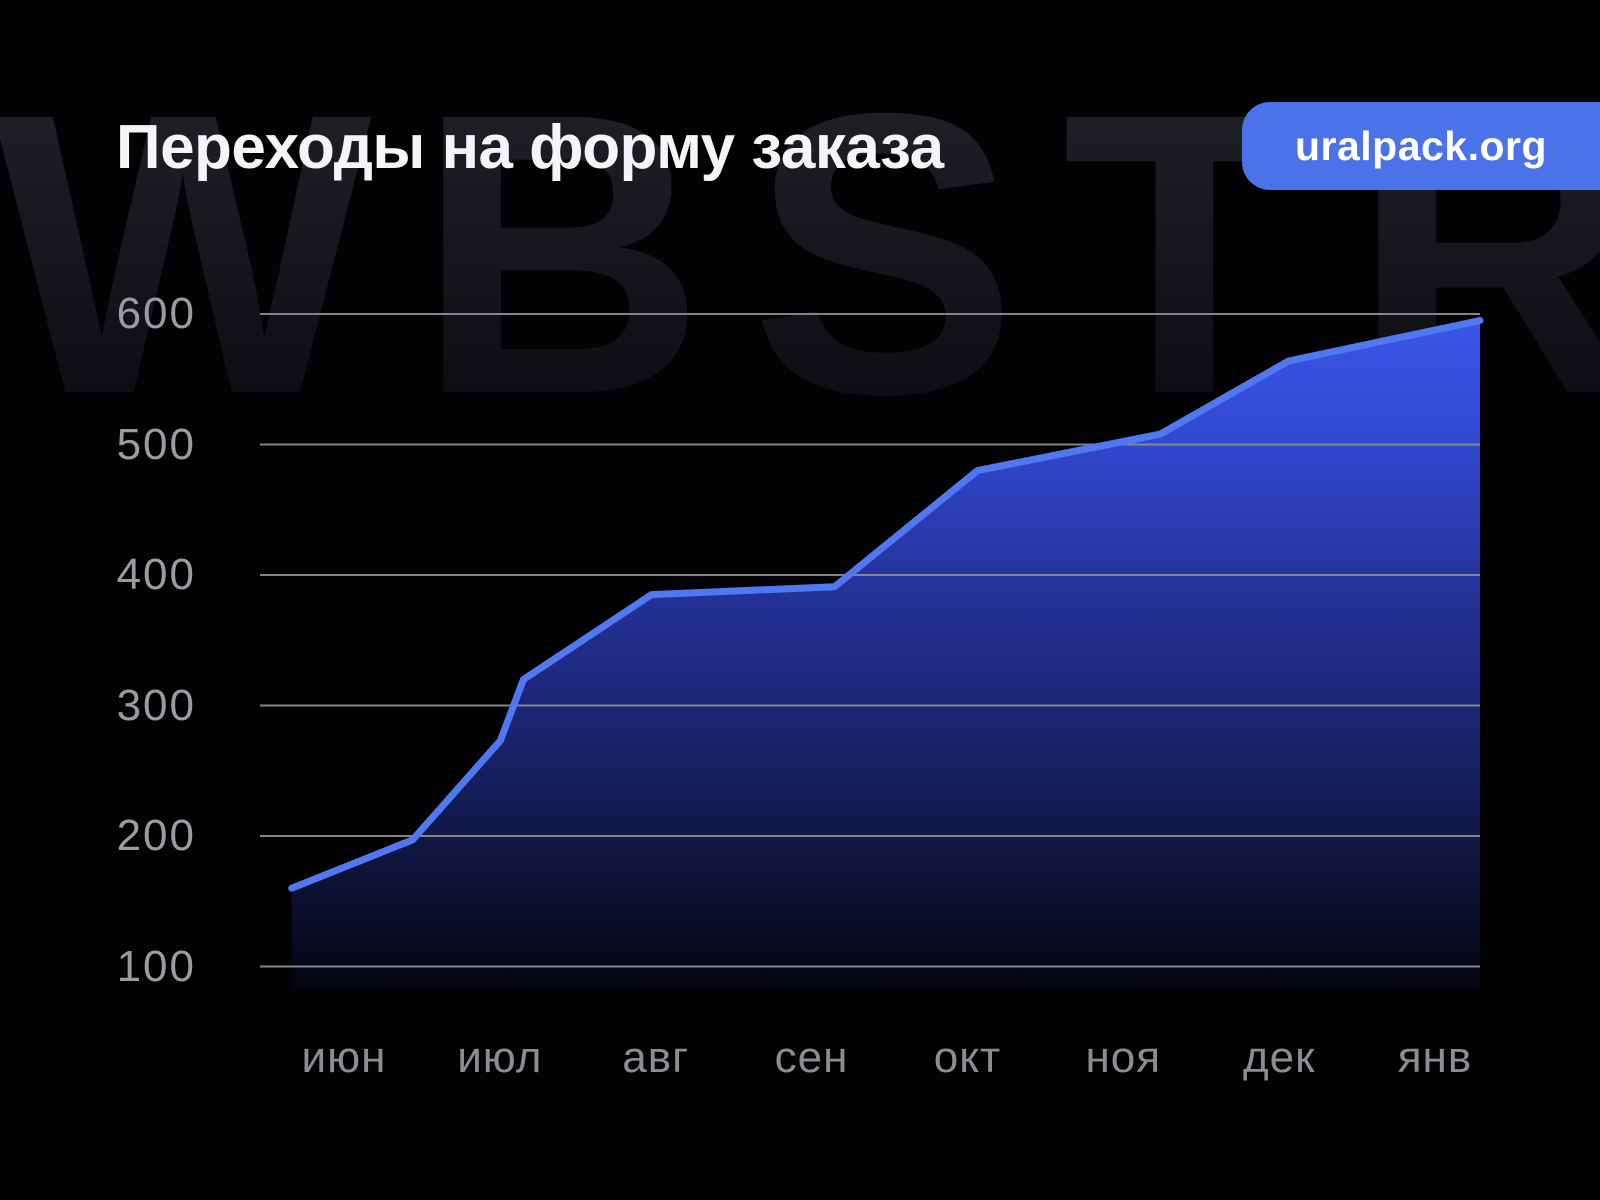  I want to click on site-badge: uralpack.org, so click(1421, 146).